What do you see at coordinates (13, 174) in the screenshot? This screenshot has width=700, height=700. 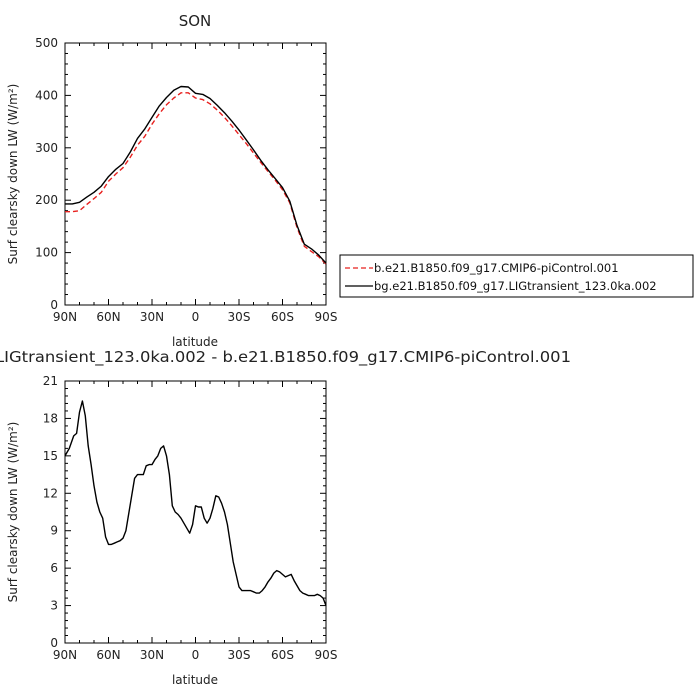 I see `top-chart-ylabel: Surf clearsky down LW (W/m²)` at bounding box center [13, 174].